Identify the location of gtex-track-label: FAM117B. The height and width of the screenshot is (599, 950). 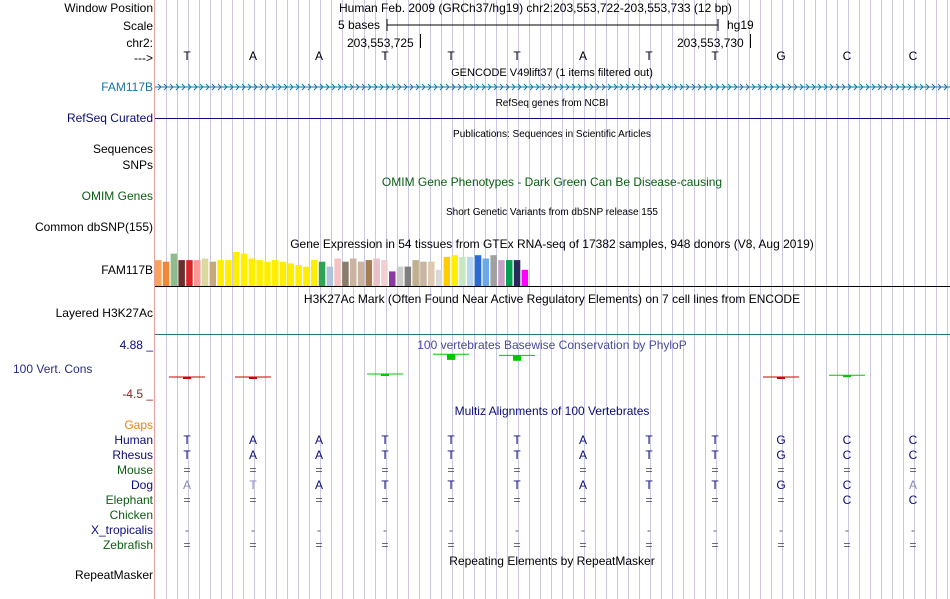
(127, 270).